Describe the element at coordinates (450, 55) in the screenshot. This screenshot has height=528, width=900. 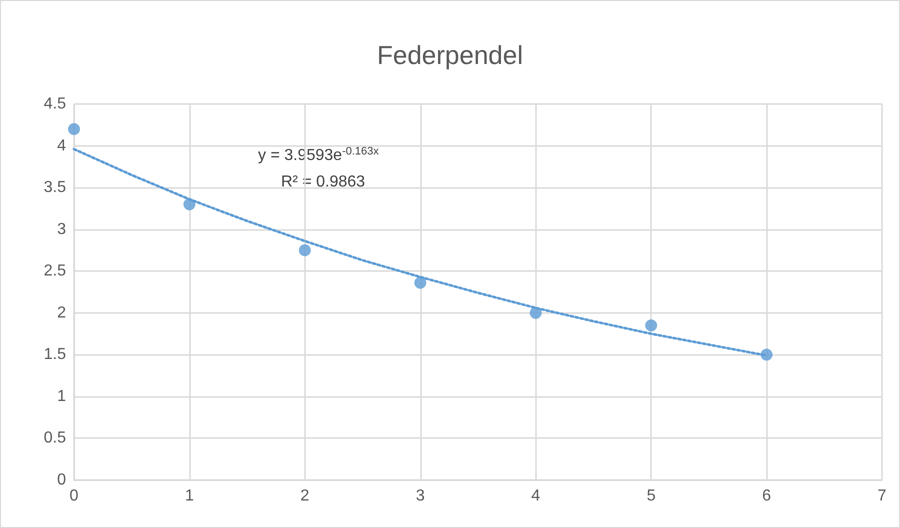
I see `chart-title: Federpendel` at that location.